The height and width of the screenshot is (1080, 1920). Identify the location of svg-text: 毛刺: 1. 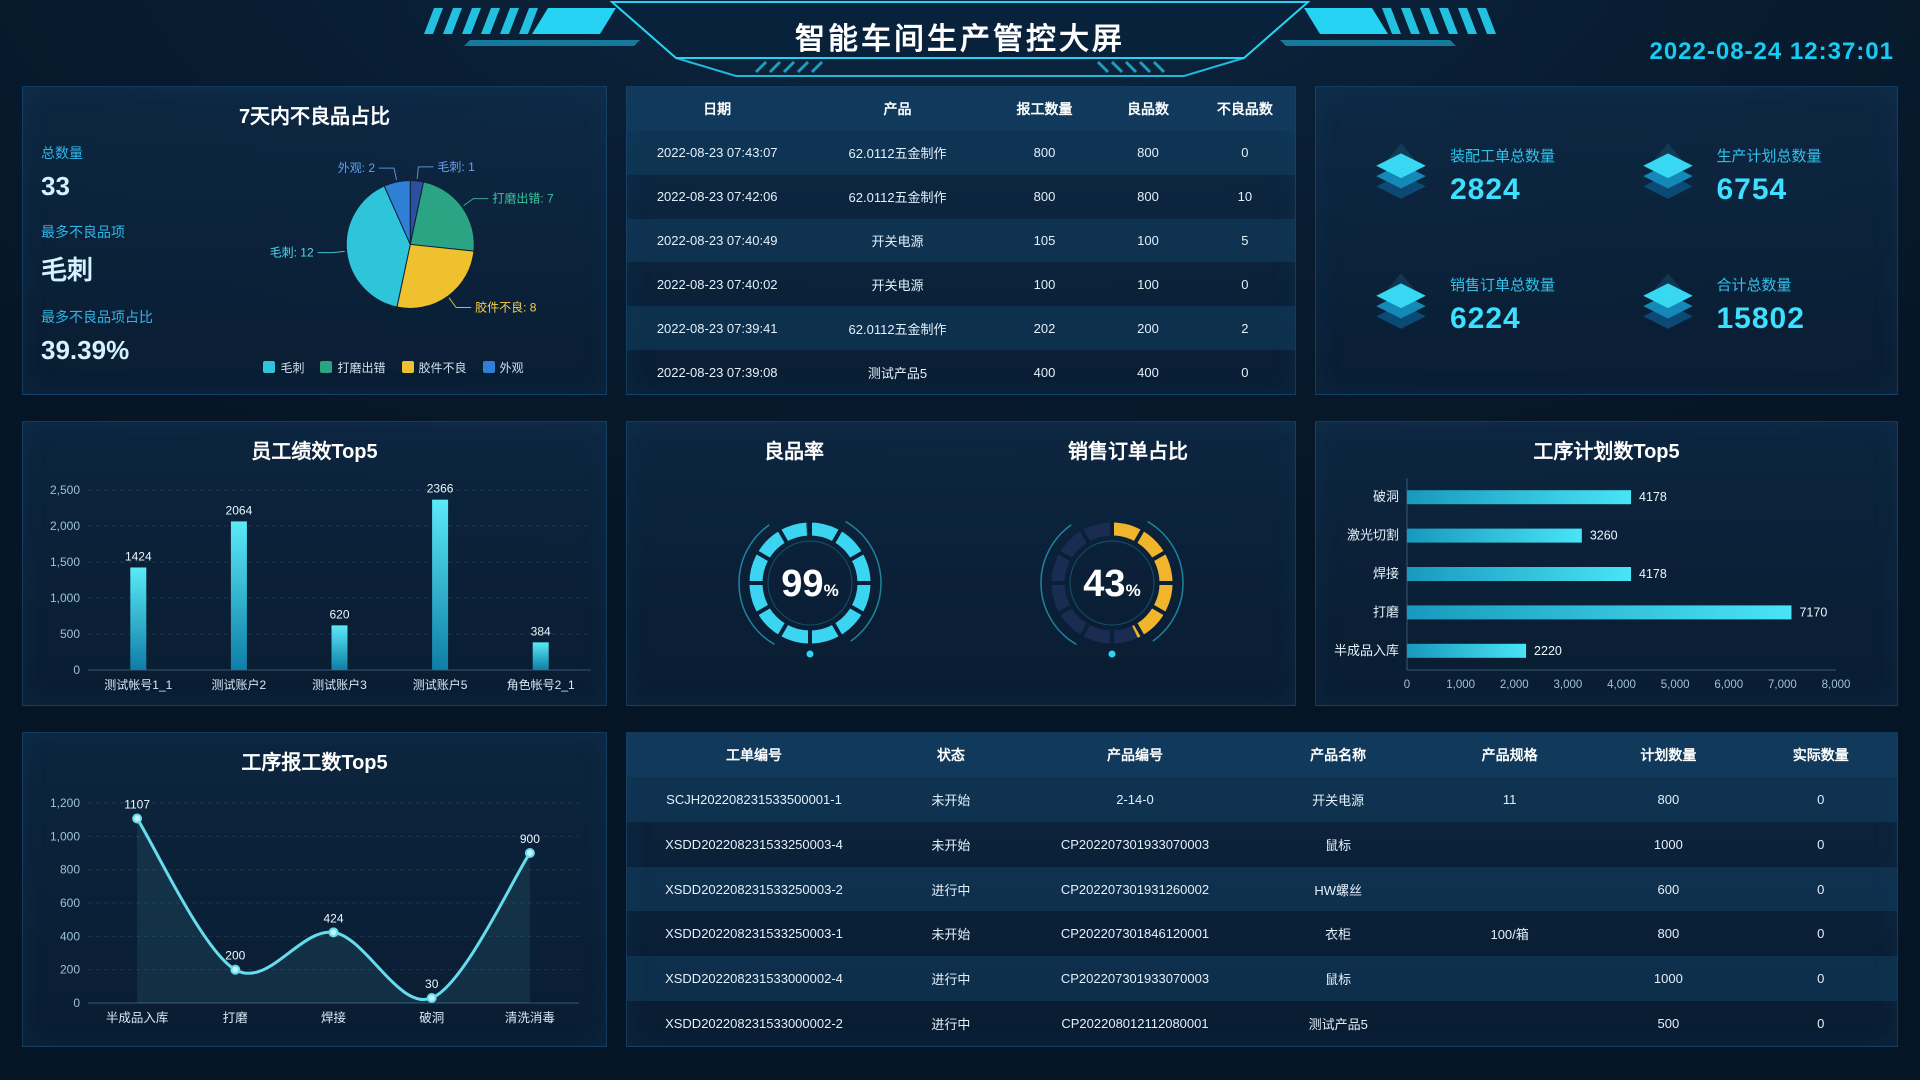
(456, 167).